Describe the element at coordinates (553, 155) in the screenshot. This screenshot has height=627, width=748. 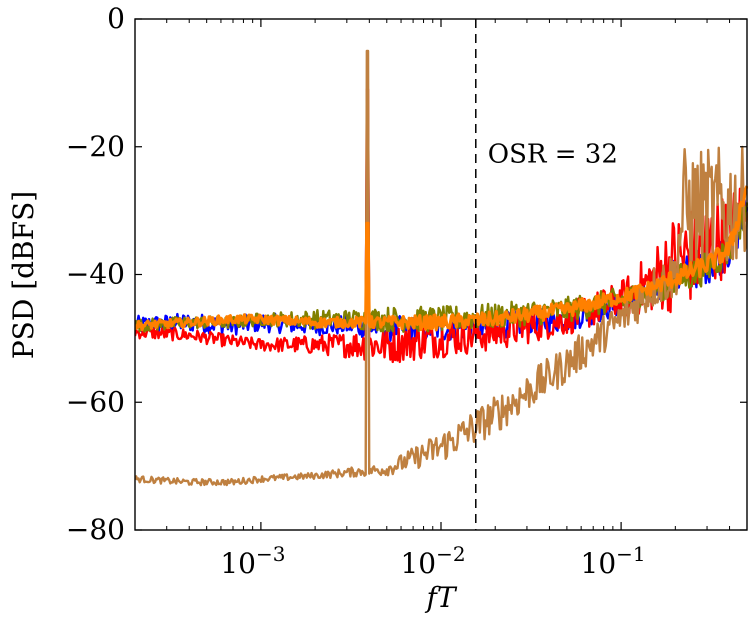
I see `osr-label: OSR = 32` at that location.